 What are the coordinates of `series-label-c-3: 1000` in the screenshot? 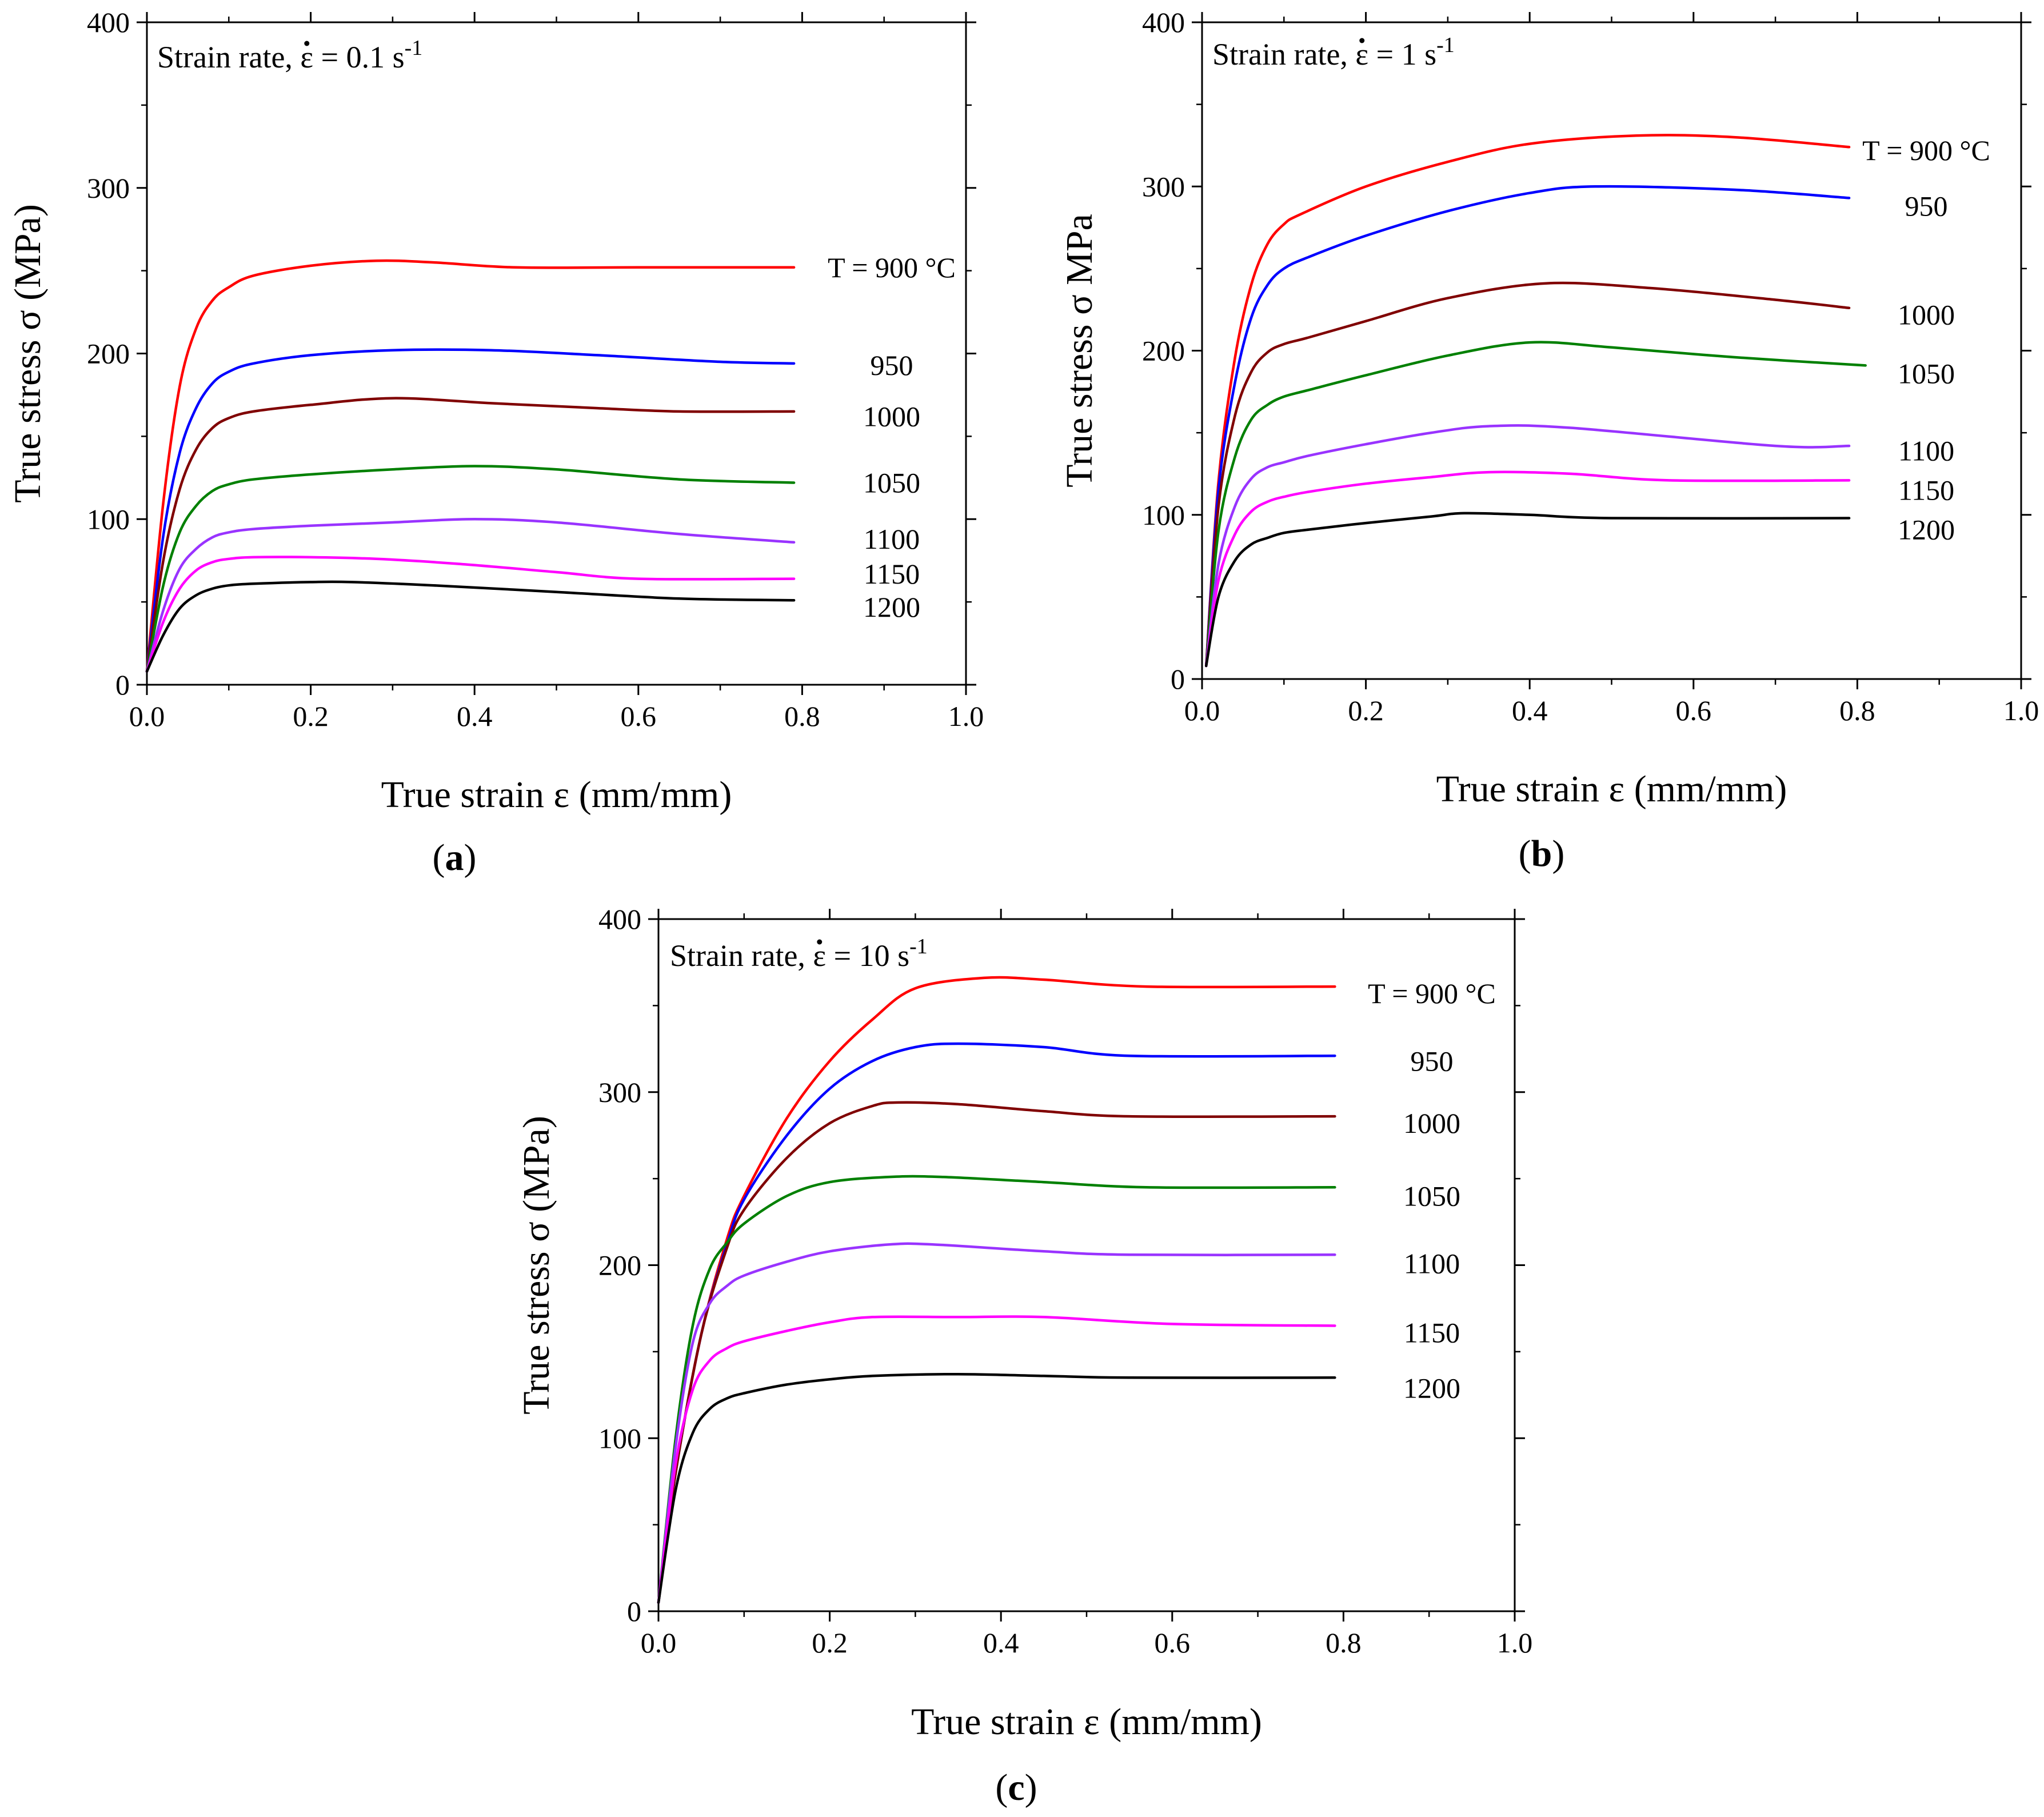 It's located at (1431, 1123).